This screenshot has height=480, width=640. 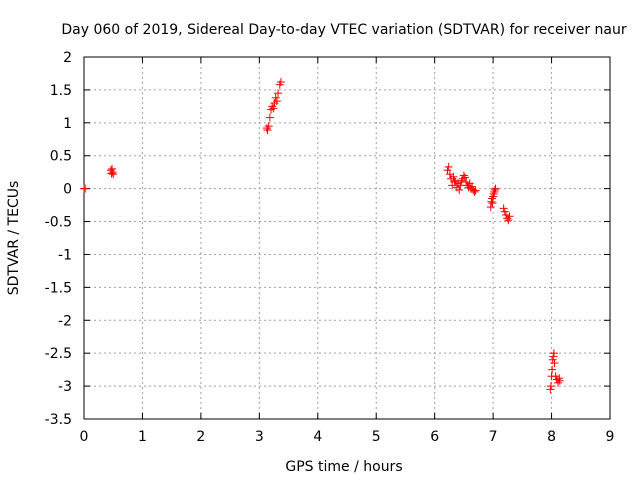 What do you see at coordinates (317, 437) in the screenshot?
I see `x-tick-label: 4` at bounding box center [317, 437].